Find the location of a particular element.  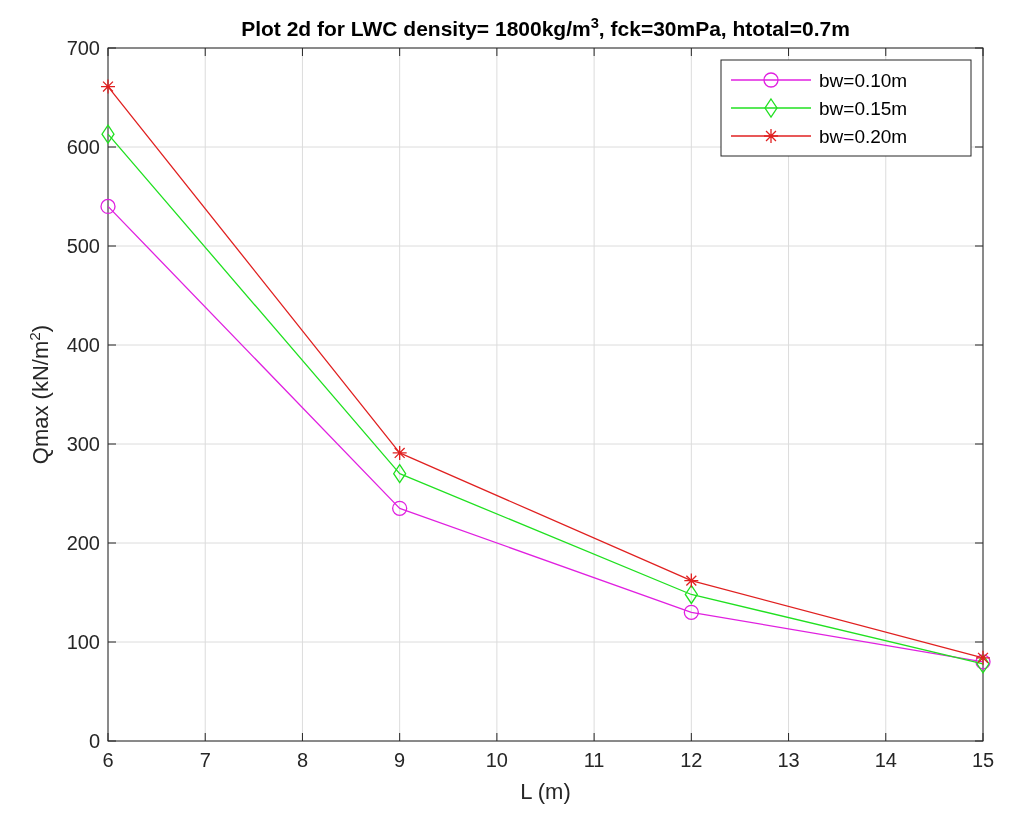

x-tick-label: 7 is located at coordinates (205, 760).